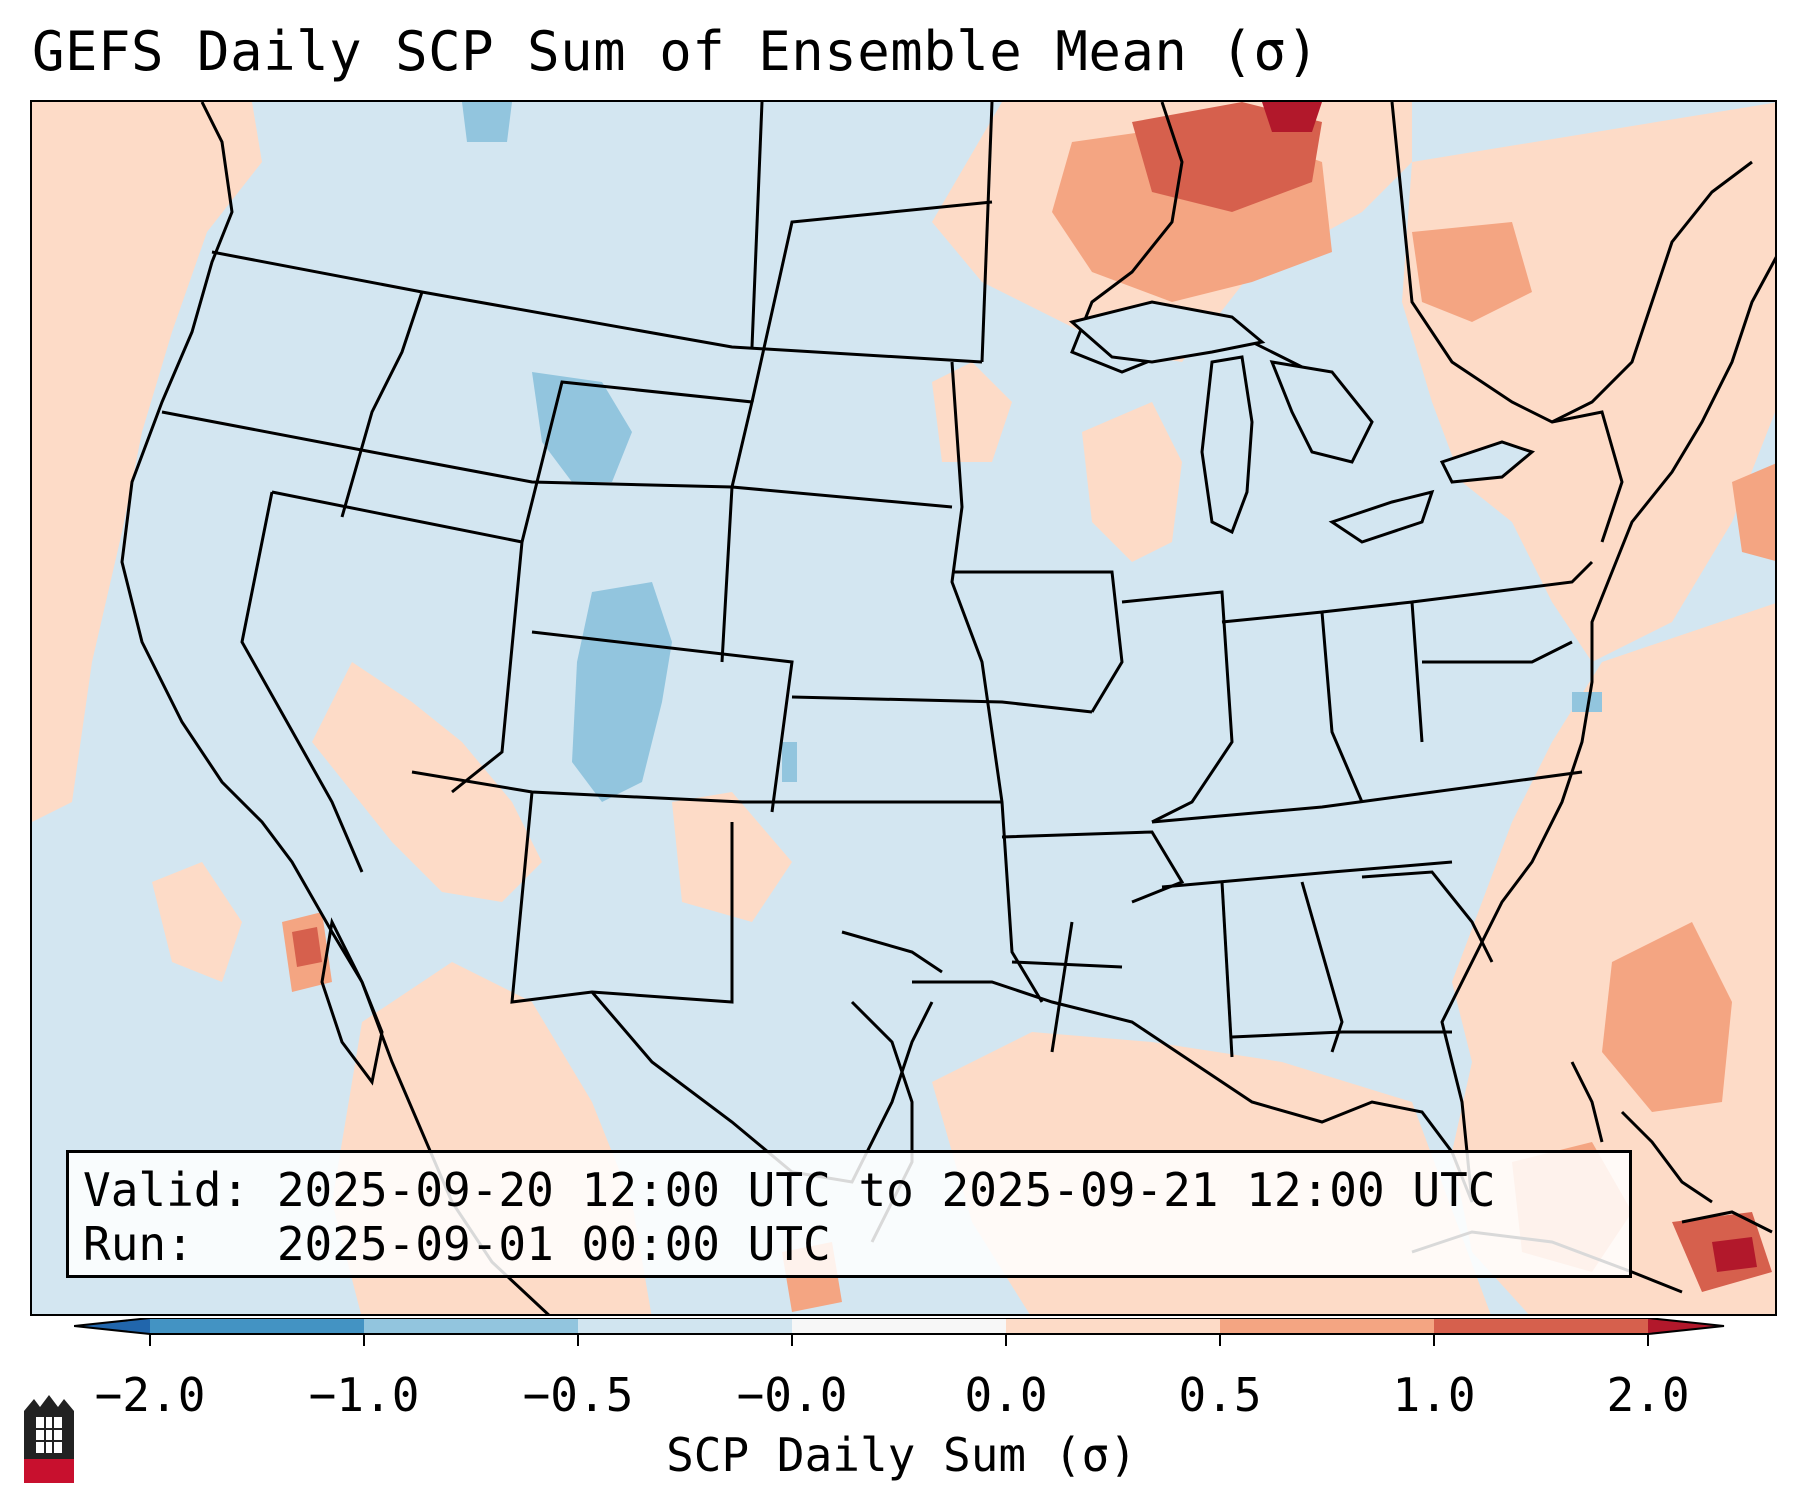  What do you see at coordinates (1006, 1395) in the screenshot?
I see `colorbar-tick-label: 0.0` at bounding box center [1006, 1395].